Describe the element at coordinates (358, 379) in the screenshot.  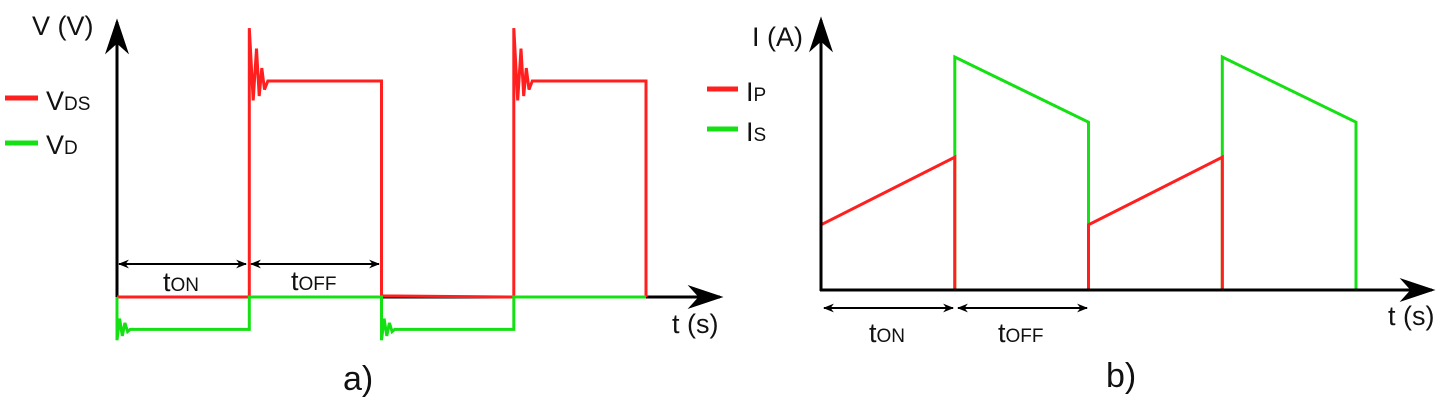
I see `panel-caption: a)` at that location.